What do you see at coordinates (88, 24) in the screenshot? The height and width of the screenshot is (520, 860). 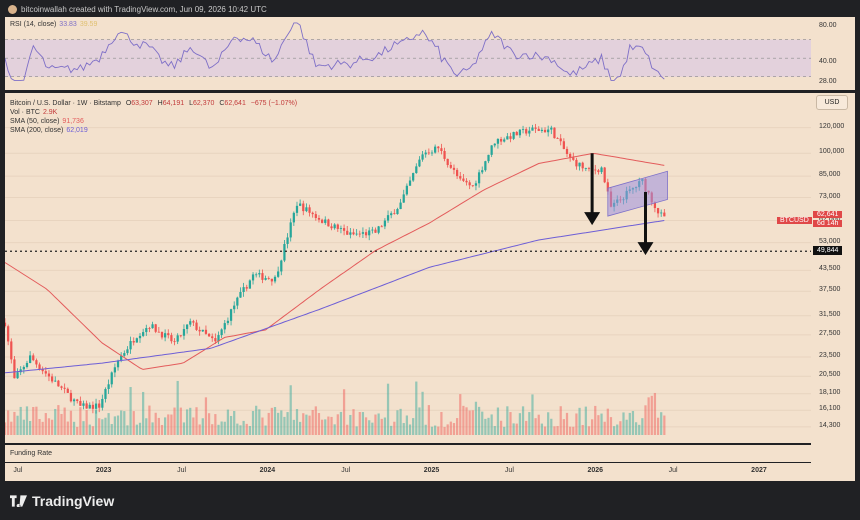 I see `rsi-ma-value: 39.59` at bounding box center [88, 24].